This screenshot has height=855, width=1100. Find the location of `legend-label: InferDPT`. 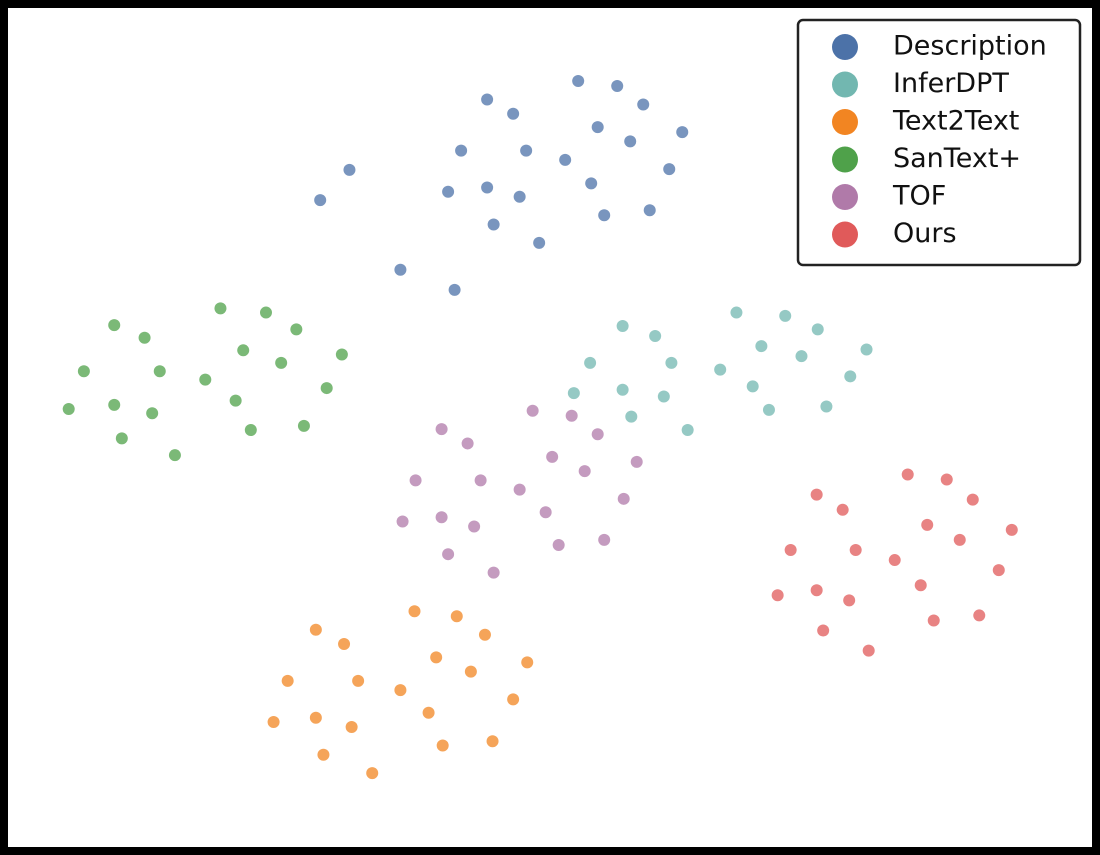

legend-label: InferDPT is located at coordinates (951, 83).